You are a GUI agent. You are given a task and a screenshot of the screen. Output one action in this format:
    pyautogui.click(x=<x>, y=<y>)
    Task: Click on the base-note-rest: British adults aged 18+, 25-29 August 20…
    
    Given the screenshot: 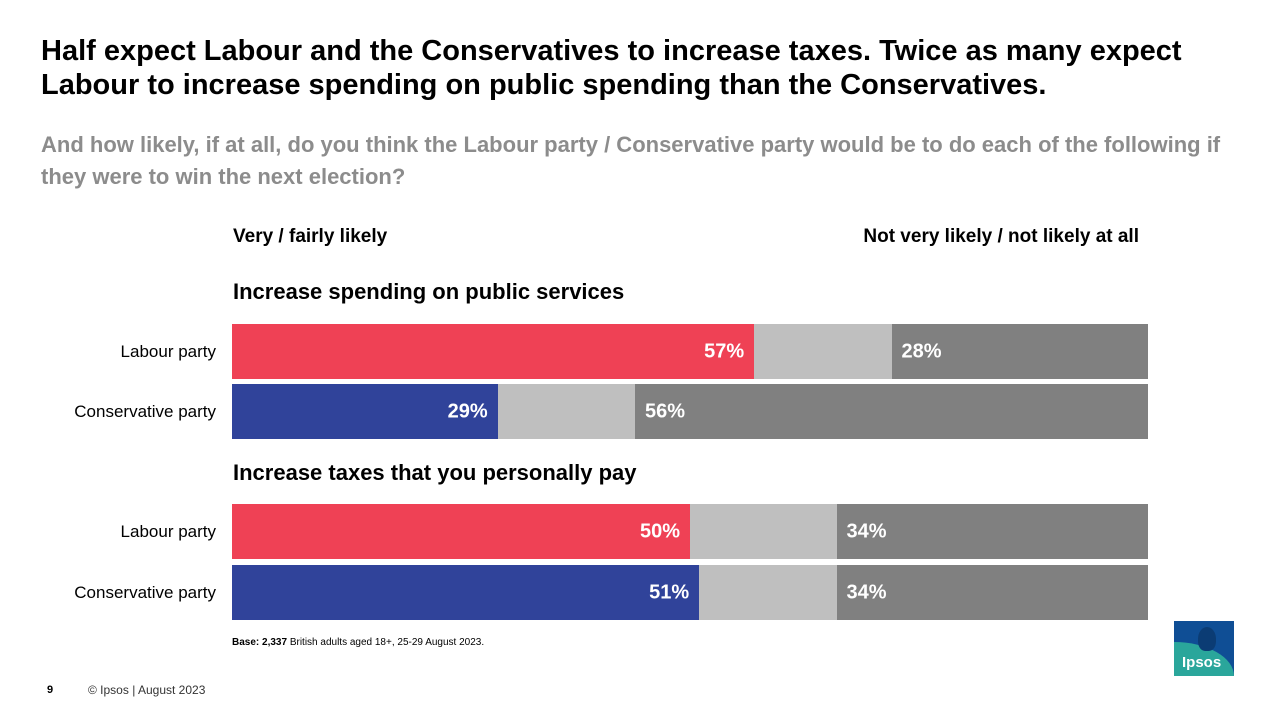 What is the action you would take?
    pyautogui.click(x=386, y=642)
    